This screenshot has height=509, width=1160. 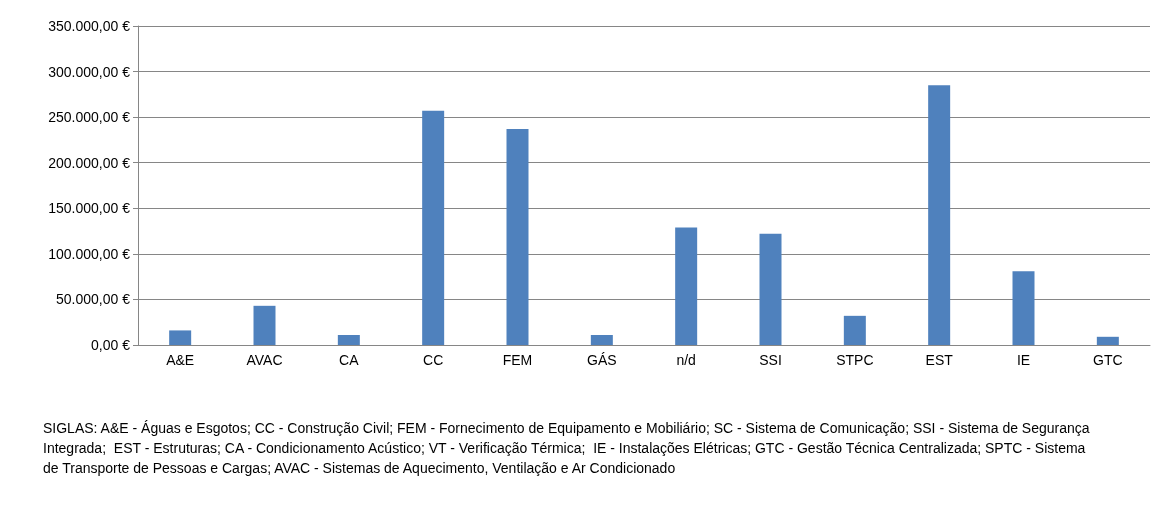 What do you see at coordinates (89, 162) in the screenshot?
I see `y-tick-label: 200.000,00 €` at bounding box center [89, 162].